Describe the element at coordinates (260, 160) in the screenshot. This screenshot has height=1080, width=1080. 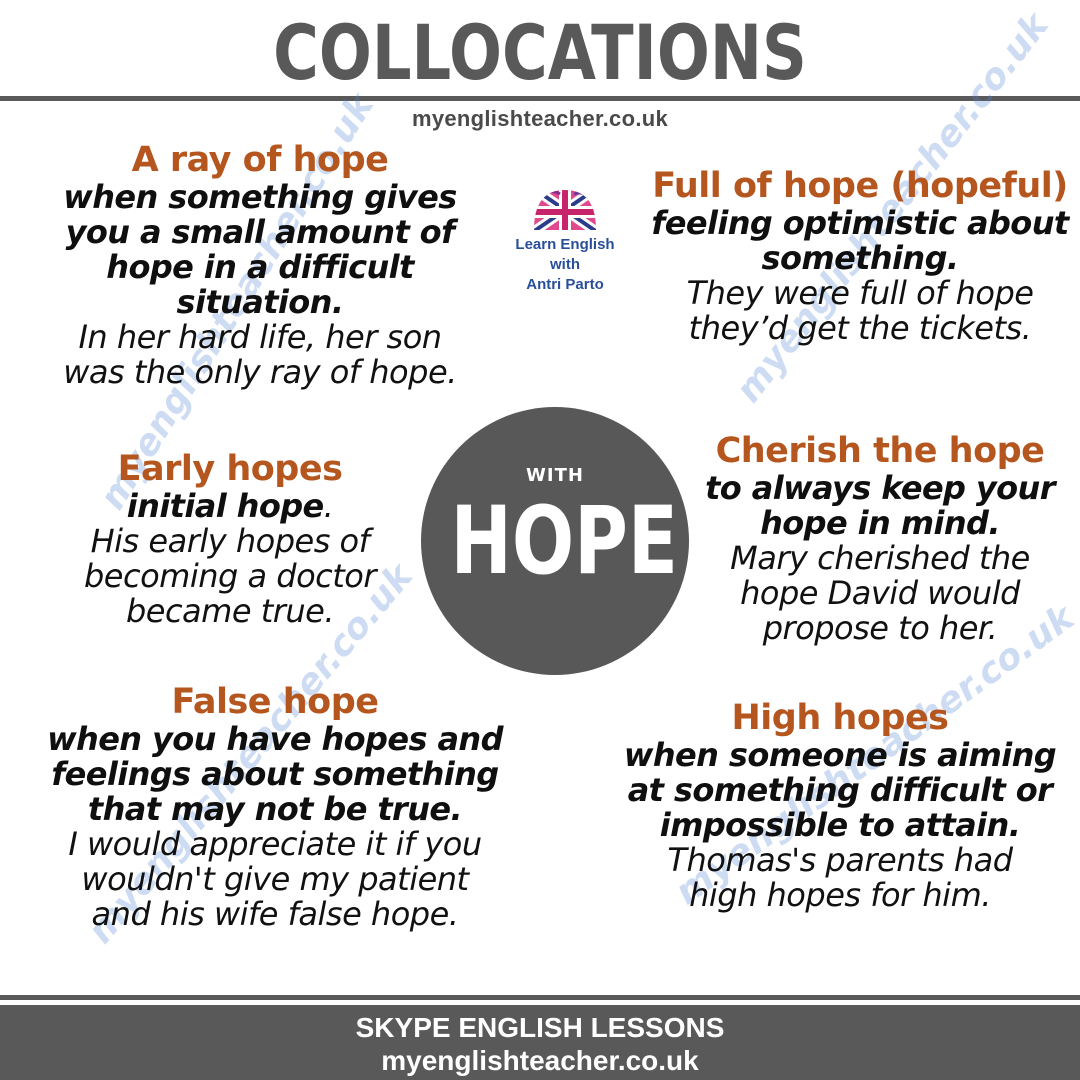
I see `collocation-heading: A ray of hope` at that location.